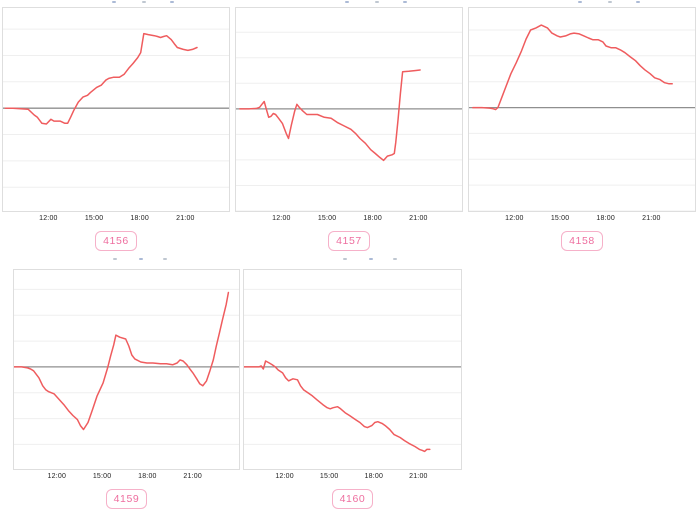 This screenshot has width=700, height=512. Describe the element at coordinates (116, 241) in the screenshot. I see `chart-id-badge-4156: 4156` at that location.